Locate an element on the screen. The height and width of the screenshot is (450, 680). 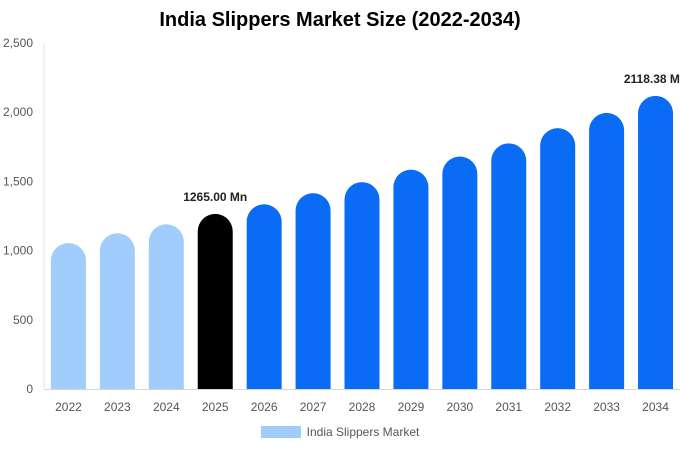
data-label-2025: 1265.00 Mn is located at coordinates (215, 197).